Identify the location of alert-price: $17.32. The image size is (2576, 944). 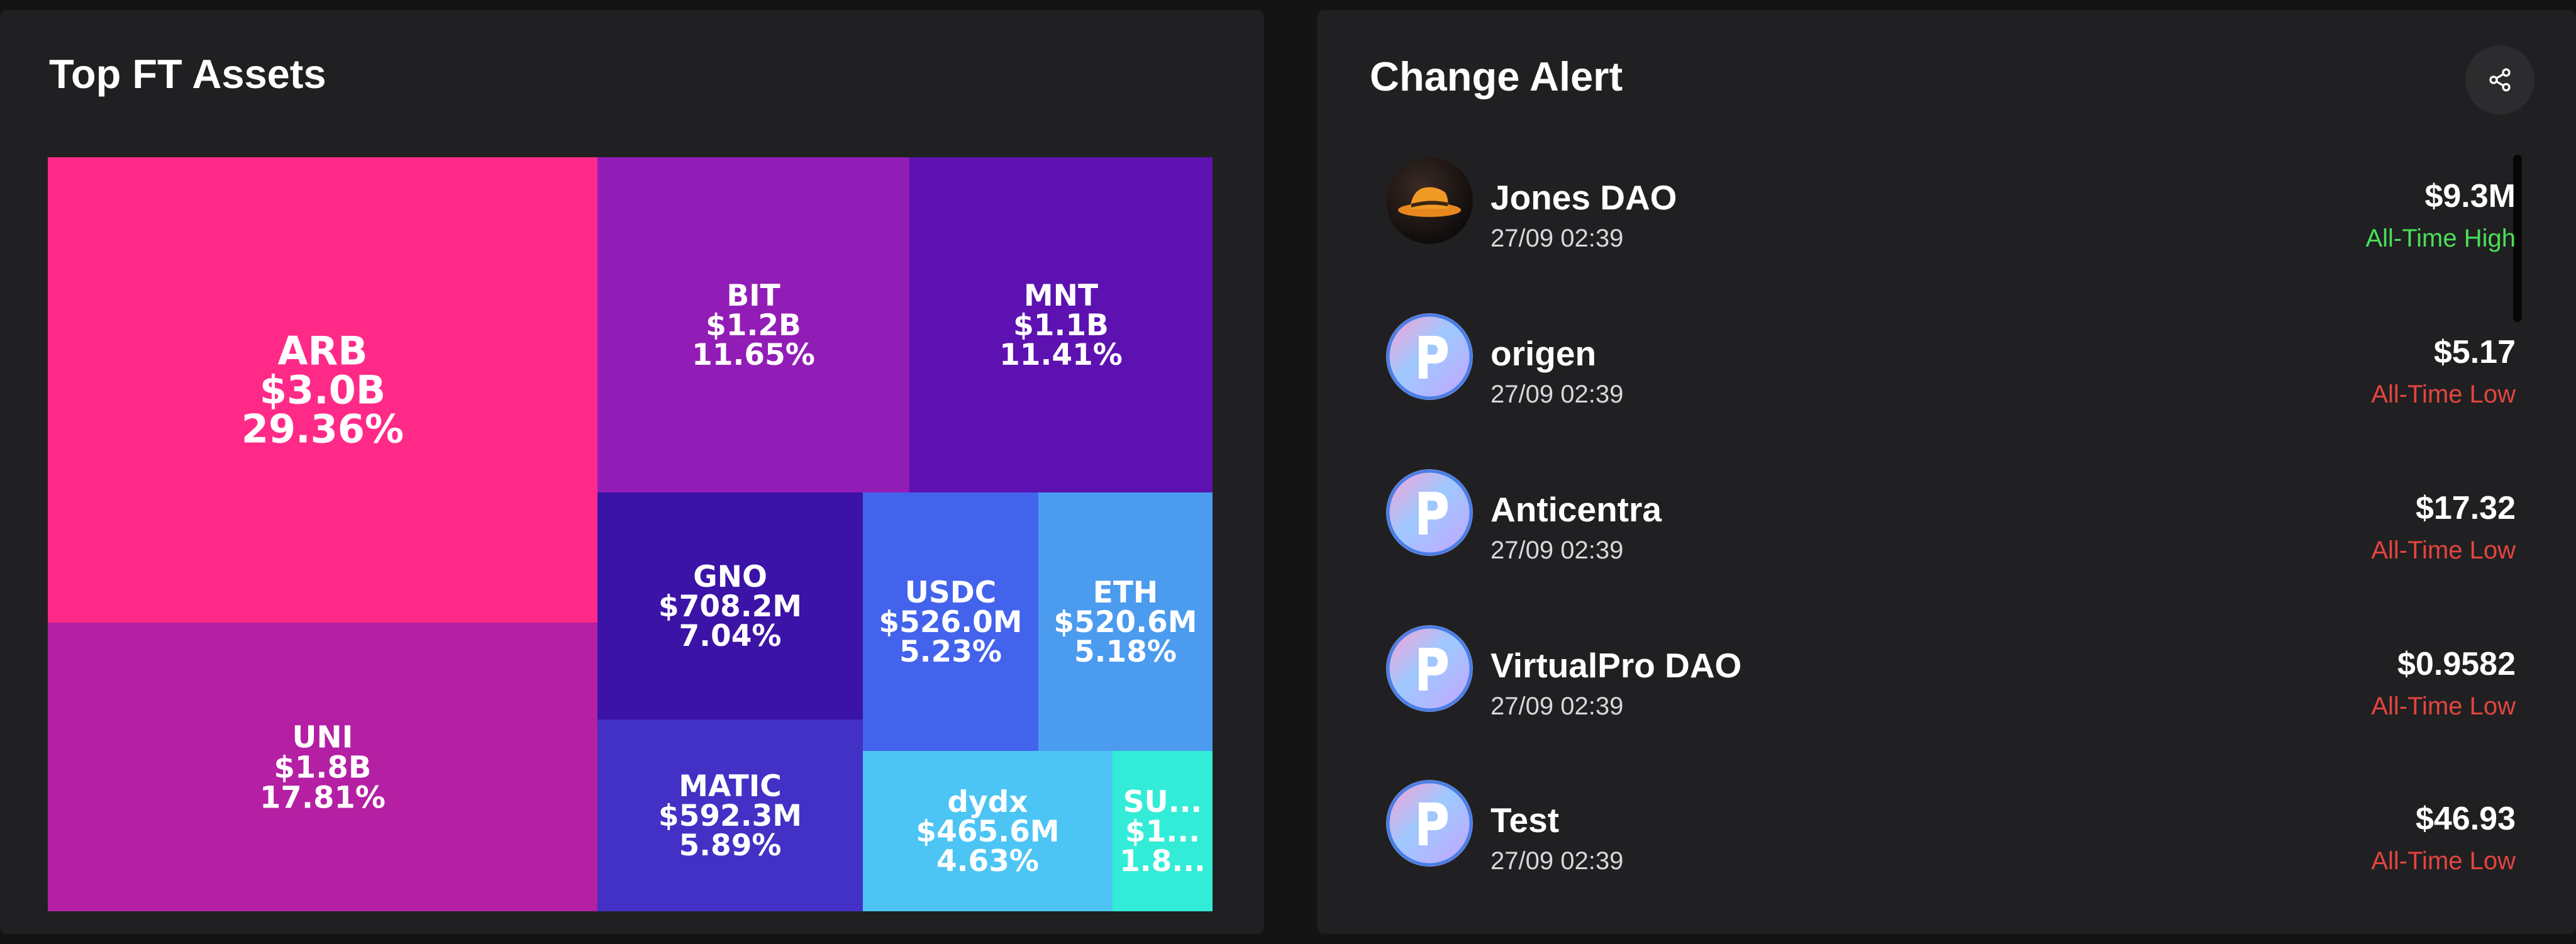
(2465, 508).